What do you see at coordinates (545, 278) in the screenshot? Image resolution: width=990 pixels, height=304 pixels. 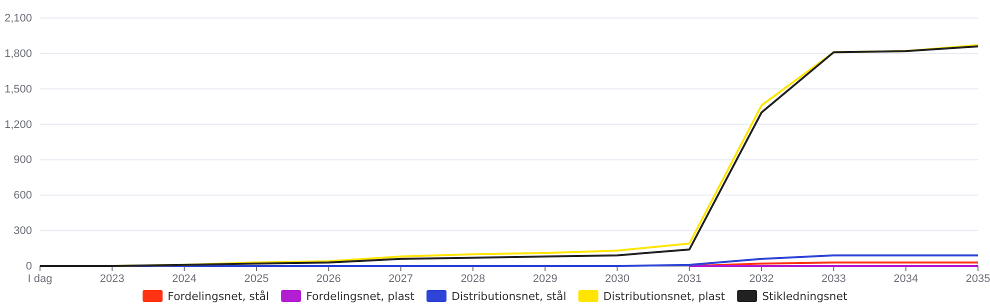 I see `x-tick-label: 2029` at bounding box center [545, 278].